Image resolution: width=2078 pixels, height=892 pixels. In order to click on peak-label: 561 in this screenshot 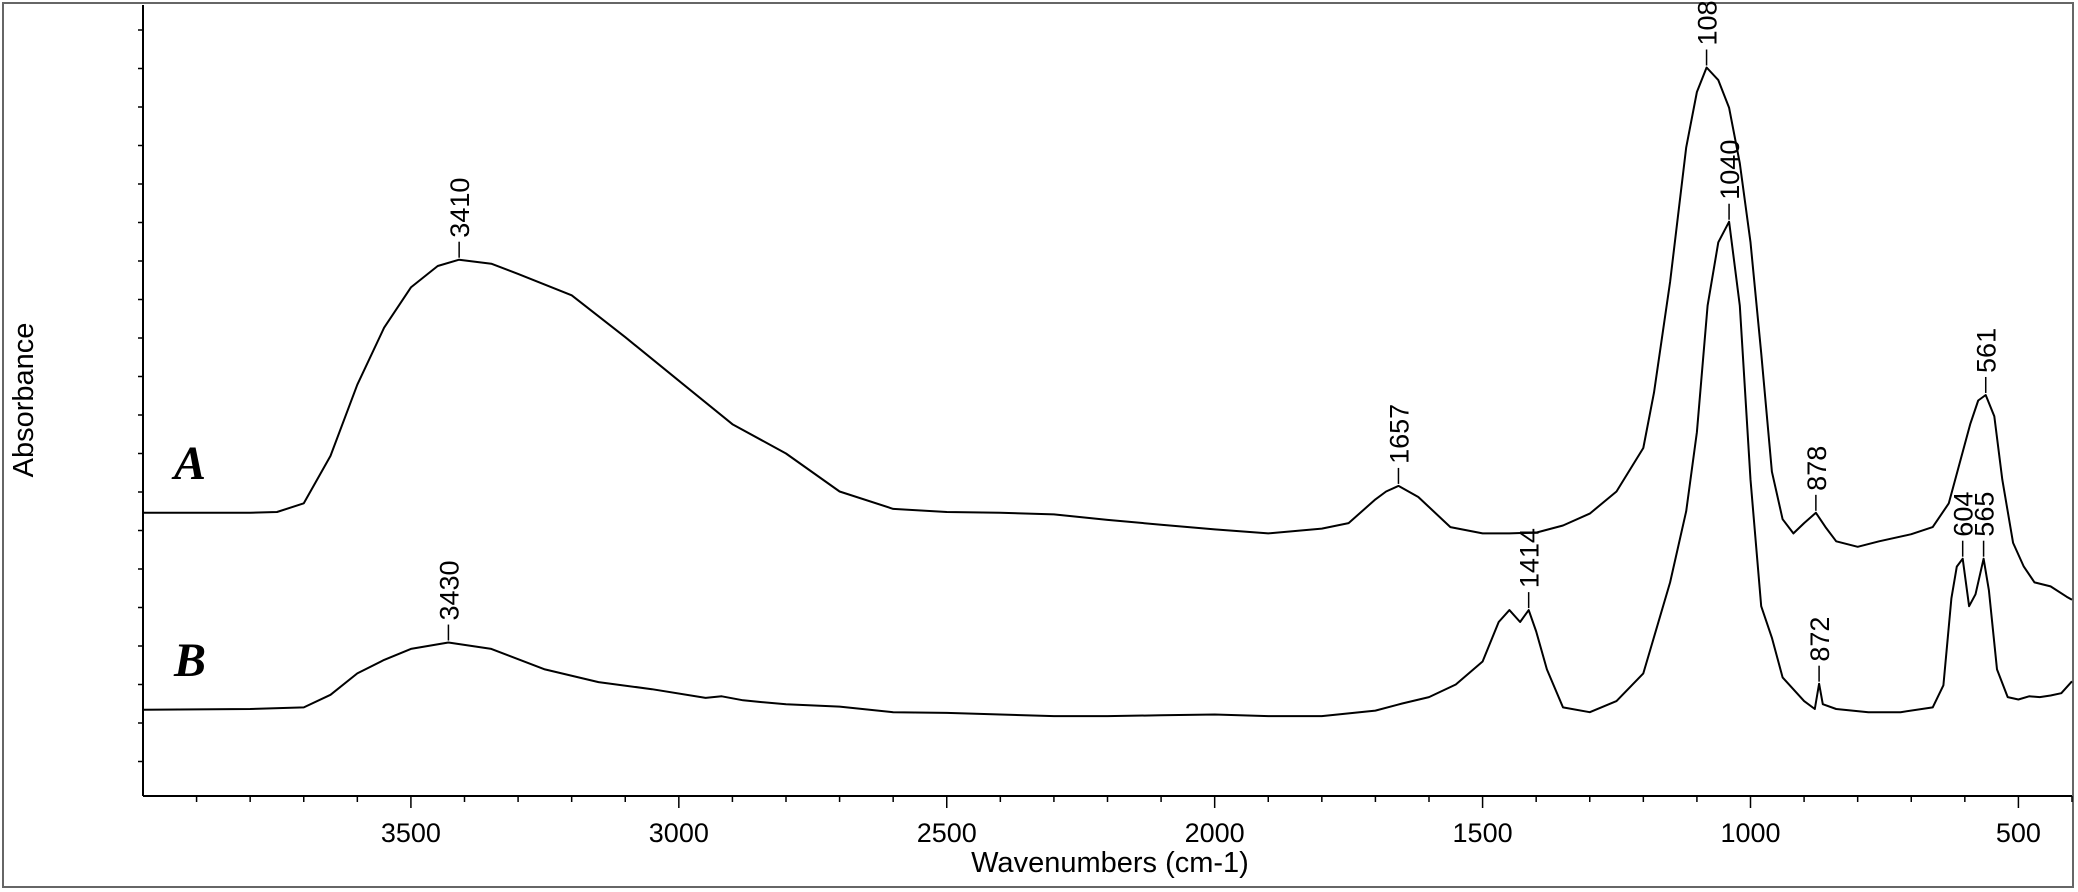, I will do `click(1987, 350)`.